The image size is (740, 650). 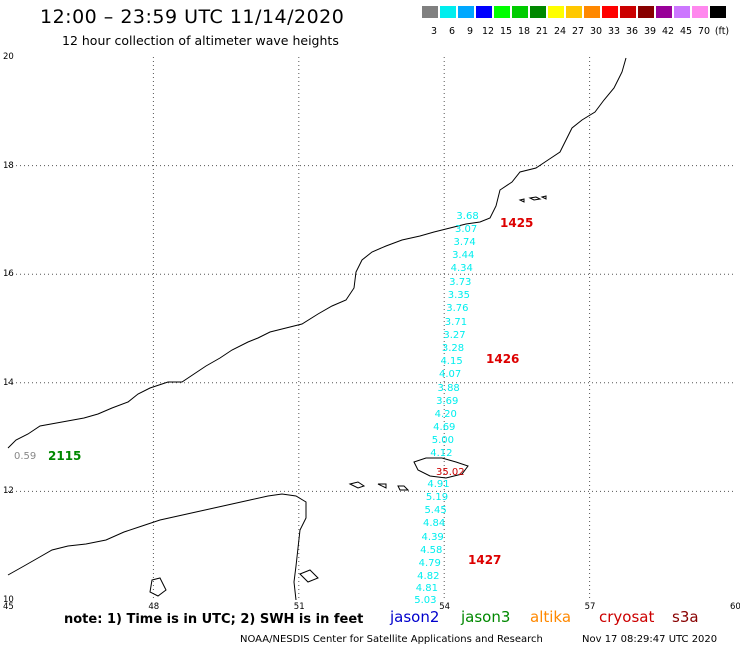 I want to click on swh-value: 3.71, so click(x=456, y=322).